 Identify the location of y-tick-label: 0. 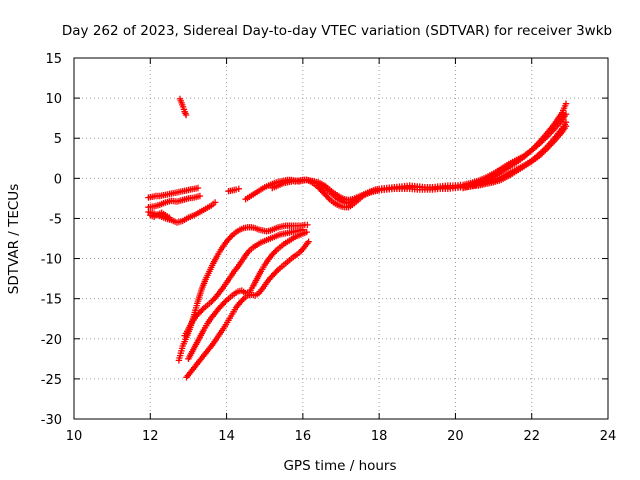
(58, 179).